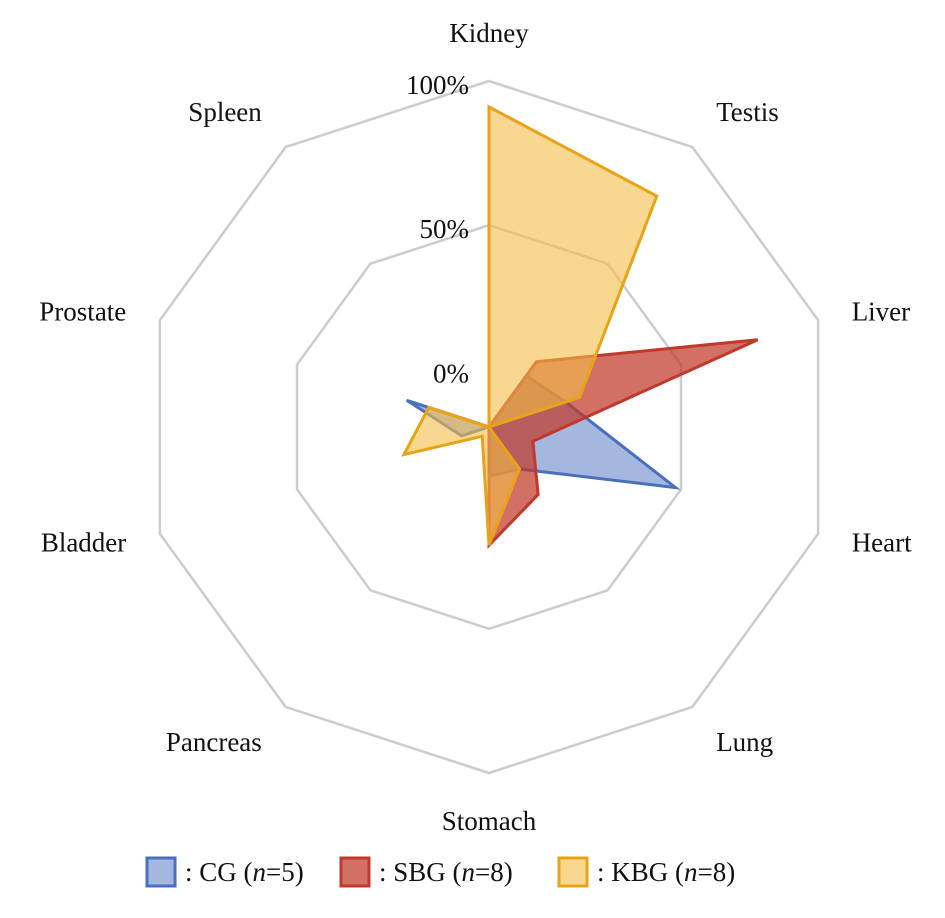  What do you see at coordinates (744, 742) in the screenshot?
I see `category-label-lung: Lung` at bounding box center [744, 742].